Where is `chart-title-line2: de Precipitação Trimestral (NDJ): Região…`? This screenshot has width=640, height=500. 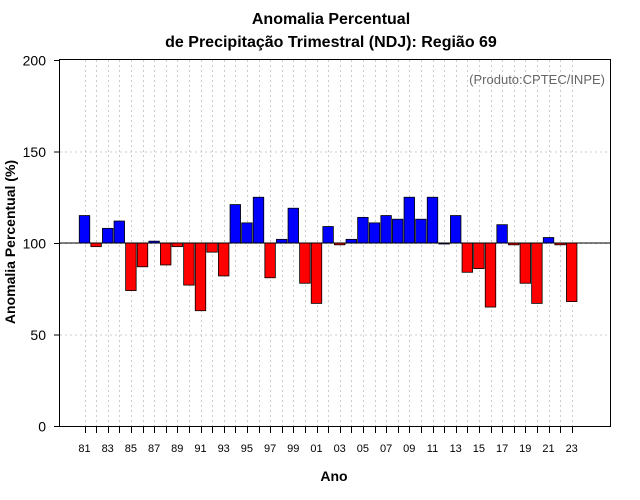
chart-title-line2: de Precipitação Trimestral (NDJ): Região… is located at coordinates (331, 42).